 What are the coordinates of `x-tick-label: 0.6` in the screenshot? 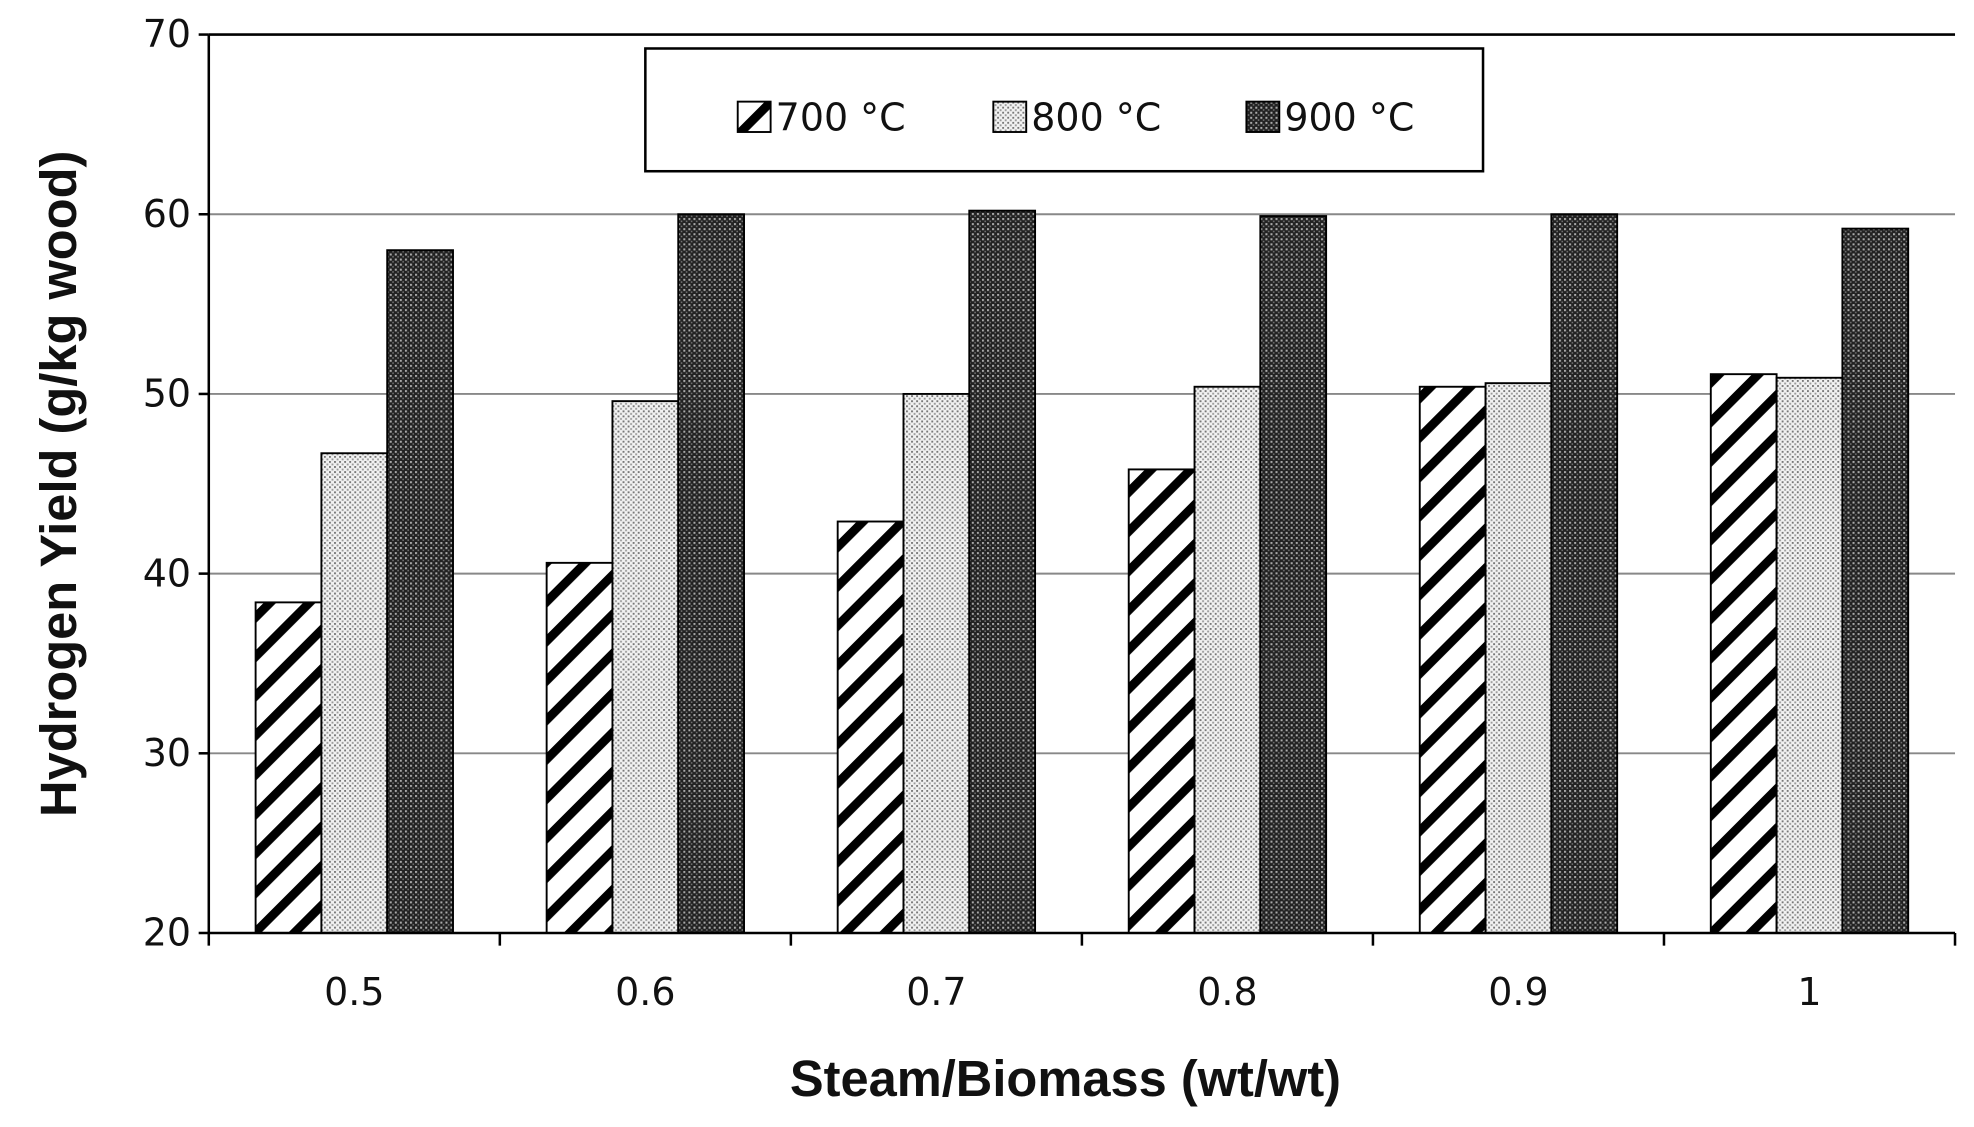 It's located at (645, 992).